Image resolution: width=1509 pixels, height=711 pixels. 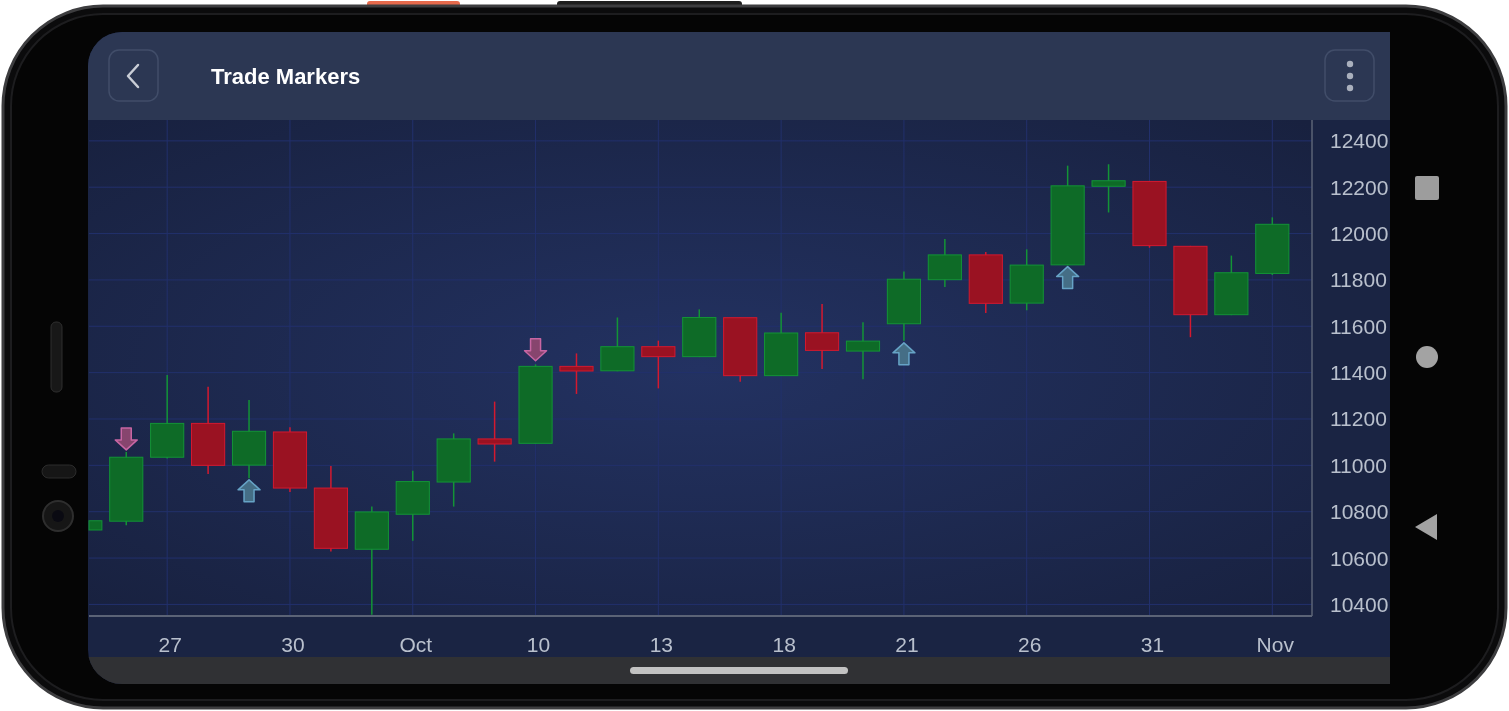 I want to click on y-tick-label: 11400, so click(x=1358, y=373).